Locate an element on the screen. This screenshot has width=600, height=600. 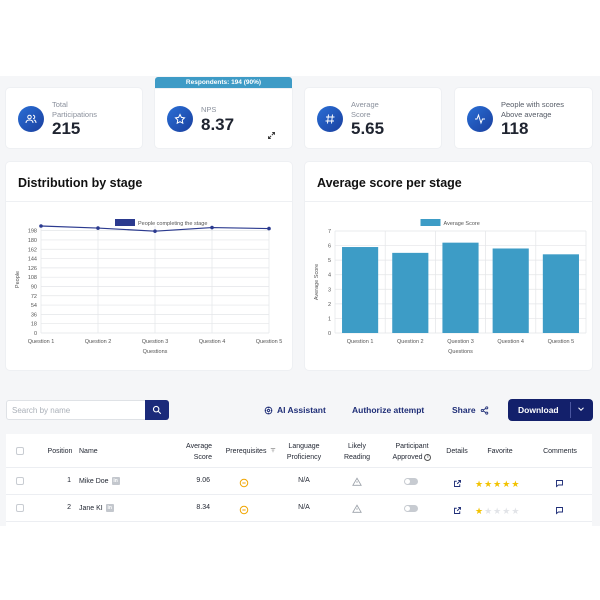
select-all-checkbox is located at coordinates (20, 451).